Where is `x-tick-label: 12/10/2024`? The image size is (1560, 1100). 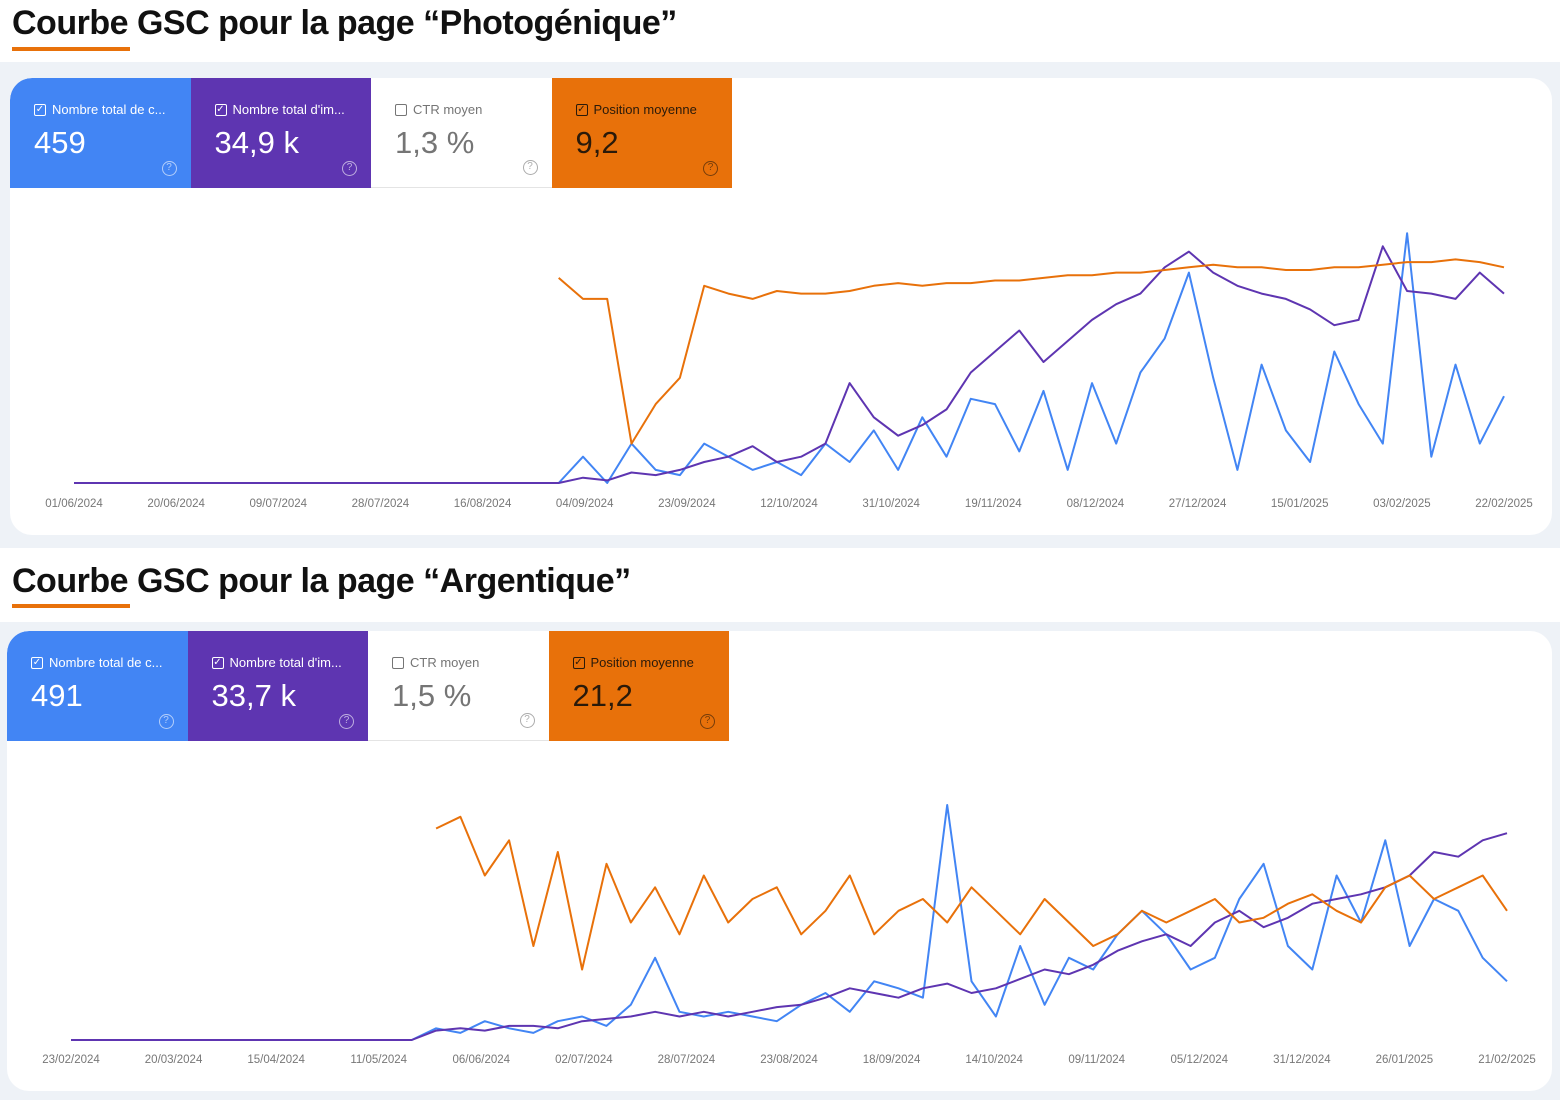
x-tick-label: 12/10/2024 is located at coordinates (789, 504).